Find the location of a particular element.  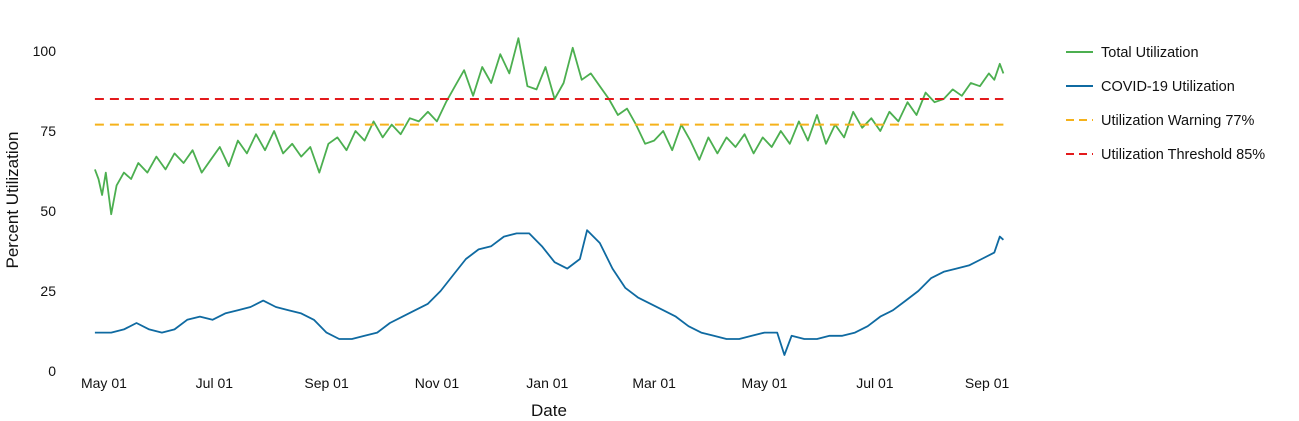

legend-label: Utilization Warning 77% is located at coordinates (1177, 121).